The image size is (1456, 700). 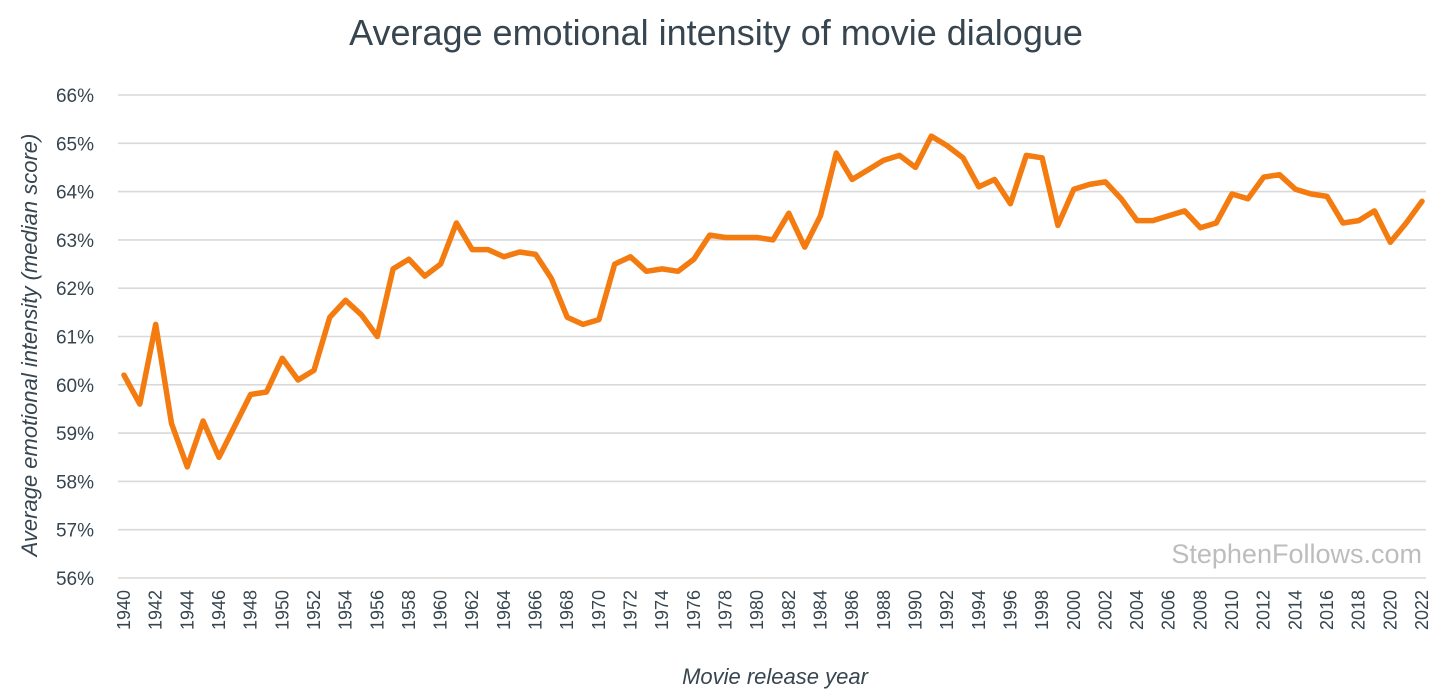 What do you see at coordinates (598, 319) in the screenshot?
I see `data-point-1970` at bounding box center [598, 319].